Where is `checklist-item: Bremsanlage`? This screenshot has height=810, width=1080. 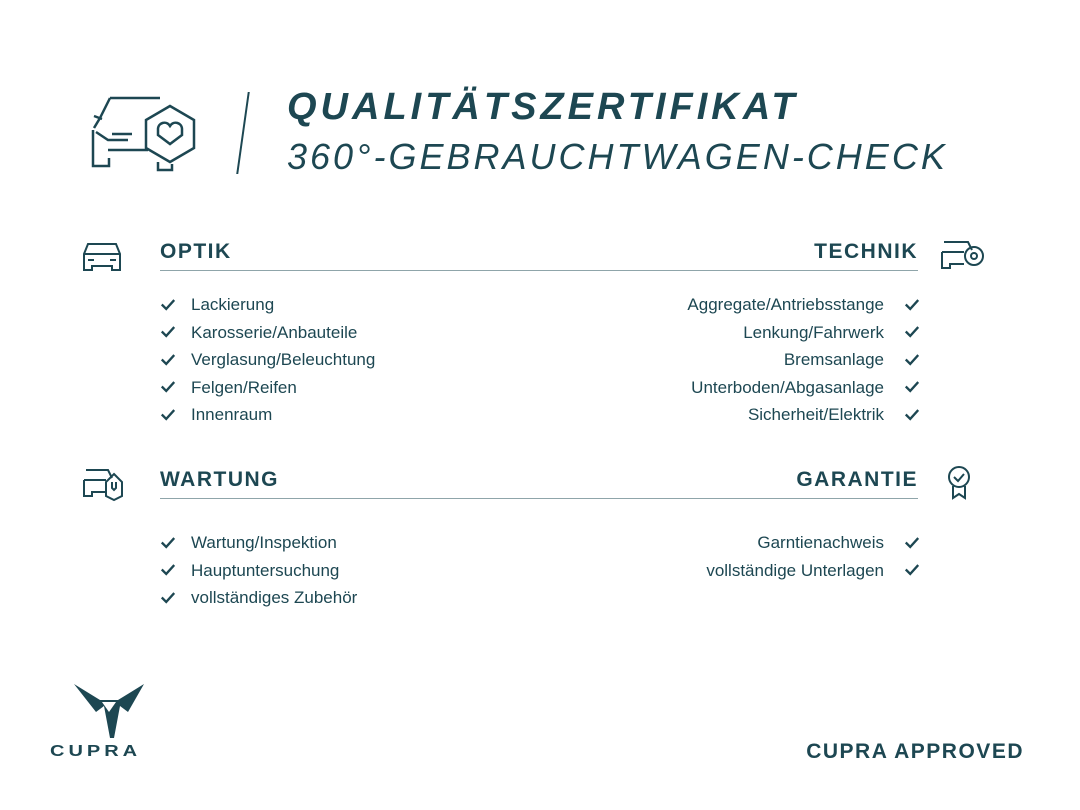
checklist-item: Bremsanlage is located at coordinates (803, 360).